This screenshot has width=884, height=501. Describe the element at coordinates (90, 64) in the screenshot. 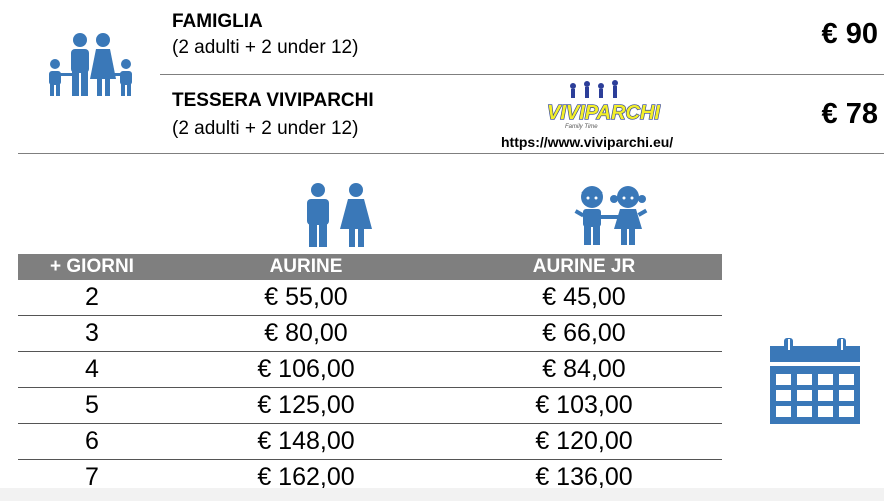

I see `family-icon` at that location.